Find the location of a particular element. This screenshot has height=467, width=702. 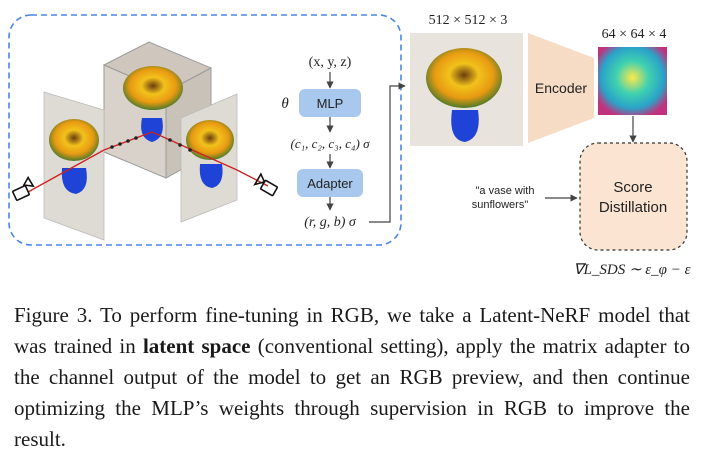

latent-size-label: 64 × 64 × 4 is located at coordinates (634, 34).